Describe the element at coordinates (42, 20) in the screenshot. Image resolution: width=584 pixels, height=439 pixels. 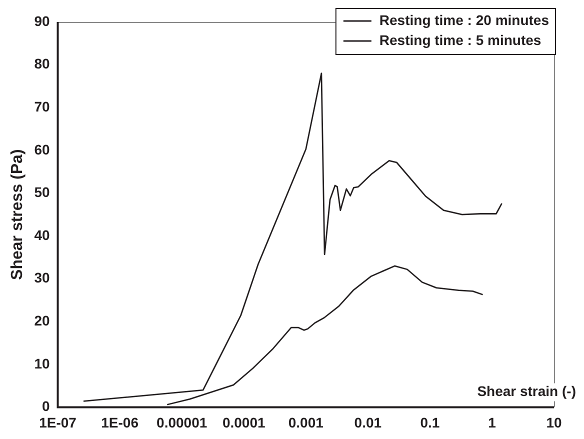
I see `y-tick-label: 90` at that location.